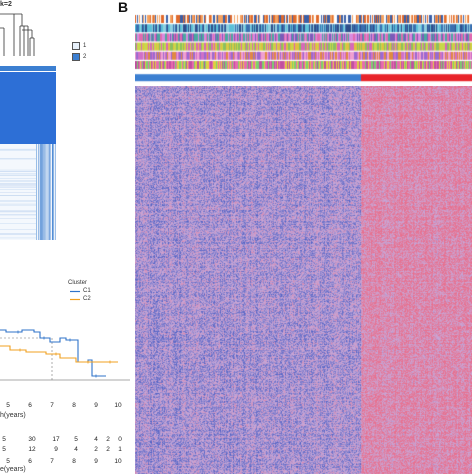 This screenshot has width=474, height=474. I want to click on legend-swatch, so click(76, 46).